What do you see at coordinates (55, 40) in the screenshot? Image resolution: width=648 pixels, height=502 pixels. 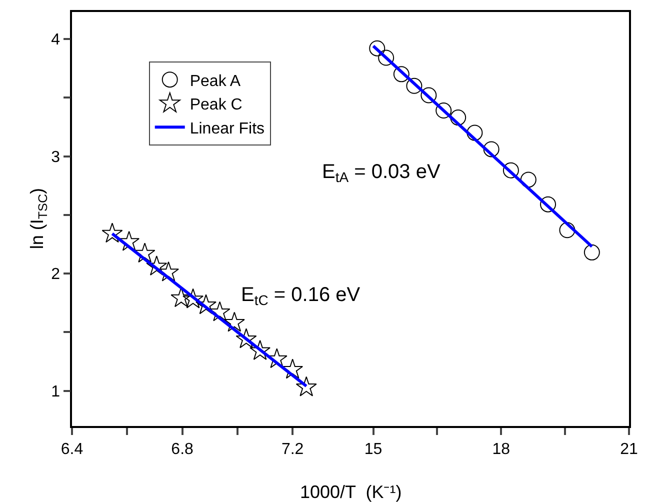 I see `y-tick-label: 4` at bounding box center [55, 40].